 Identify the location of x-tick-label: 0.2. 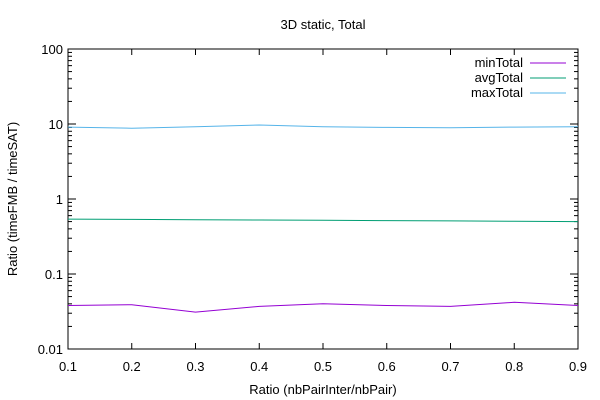
(132, 366).